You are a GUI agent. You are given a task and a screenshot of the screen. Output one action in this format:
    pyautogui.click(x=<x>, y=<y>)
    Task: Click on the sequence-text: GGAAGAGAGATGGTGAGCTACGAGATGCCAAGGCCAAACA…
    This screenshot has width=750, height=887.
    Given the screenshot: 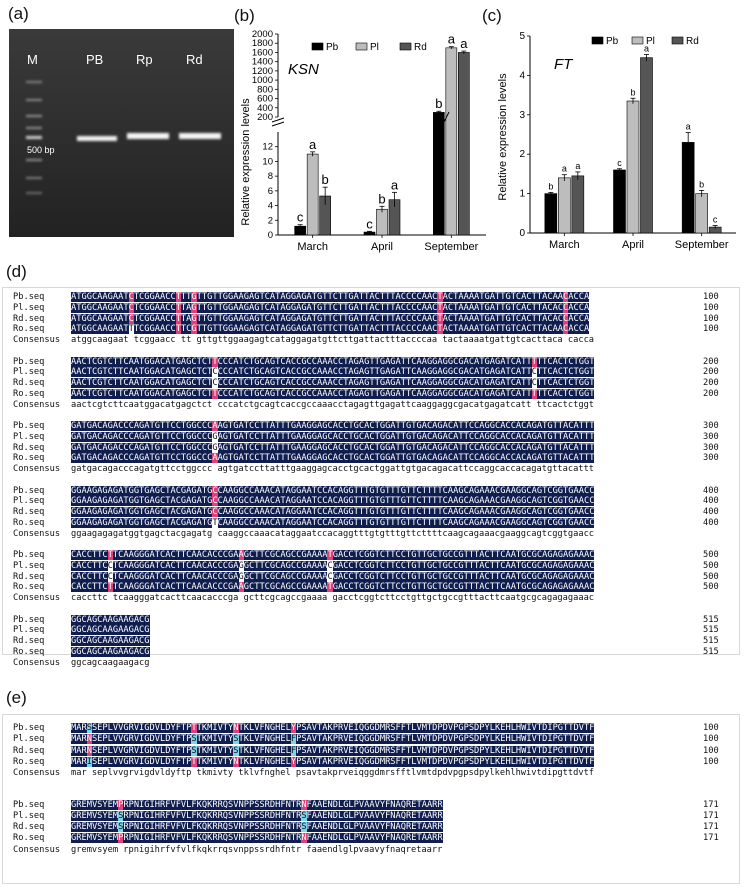 What is the action you would take?
    pyautogui.click(x=333, y=501)
    